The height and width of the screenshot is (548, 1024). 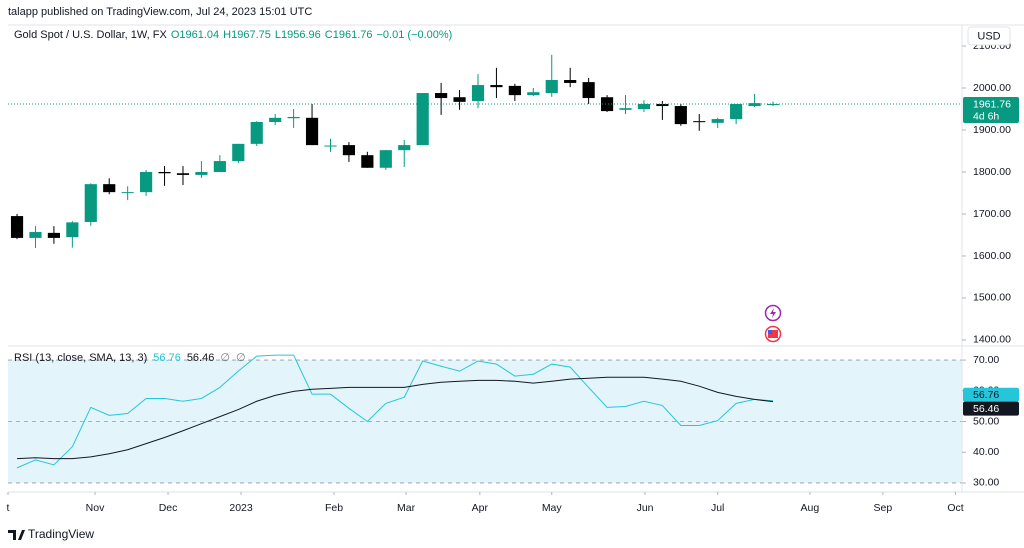 I want to click on legend-value: O1961.04, so click(x=195, y=35).